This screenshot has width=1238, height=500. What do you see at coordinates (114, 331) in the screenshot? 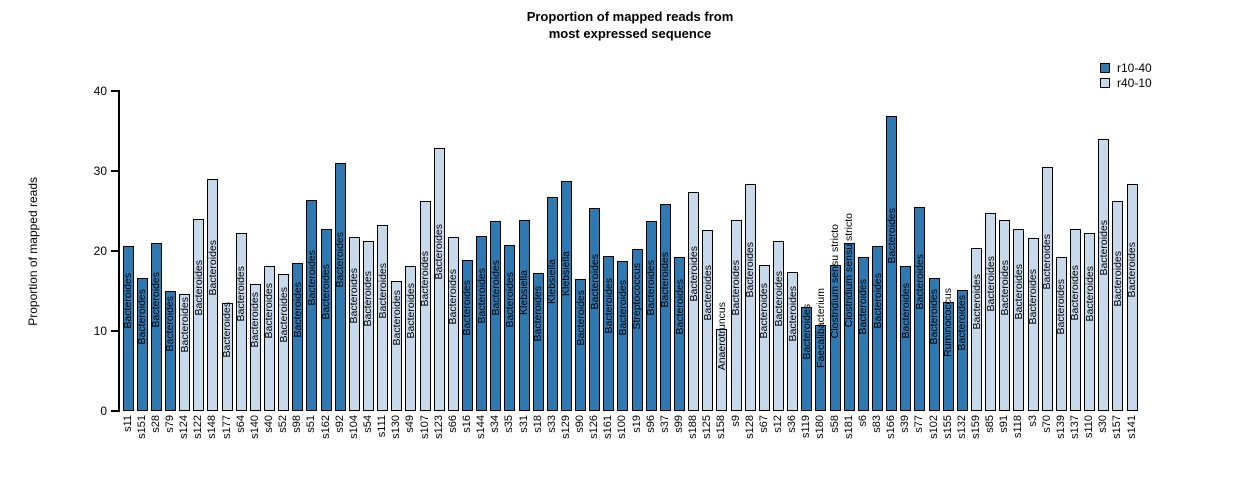
I see `y-tick-mark` at bounding box center [114, 331].